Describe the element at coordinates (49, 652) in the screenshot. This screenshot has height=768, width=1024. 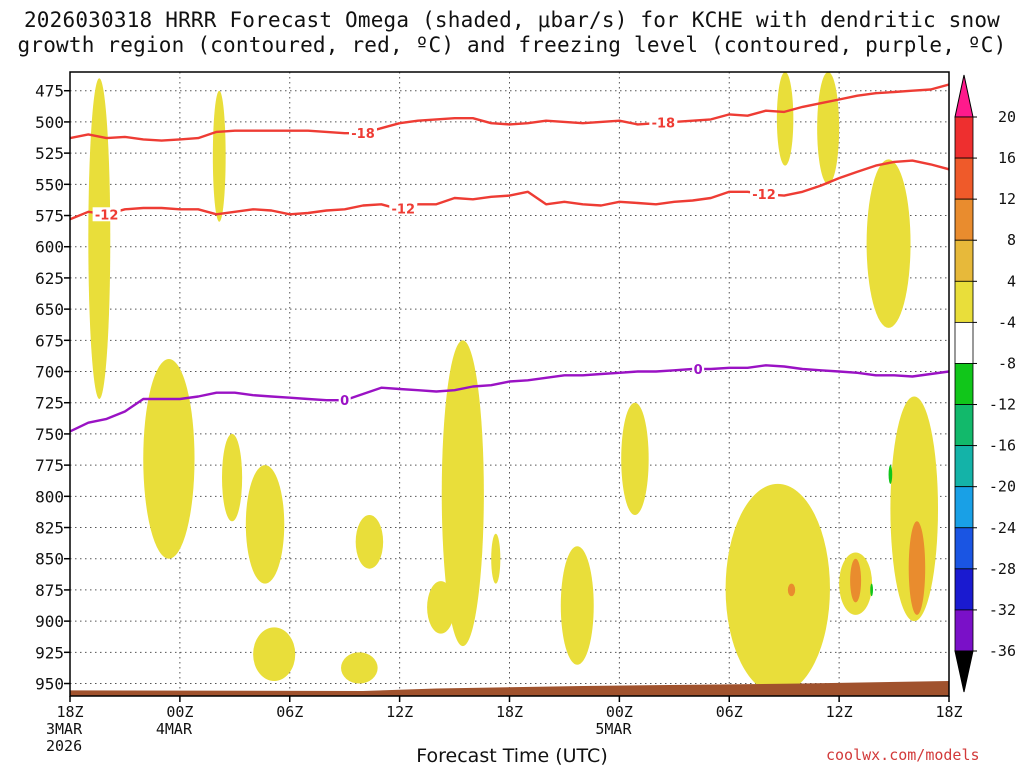
I see `y-tick-label: 925` at that location.